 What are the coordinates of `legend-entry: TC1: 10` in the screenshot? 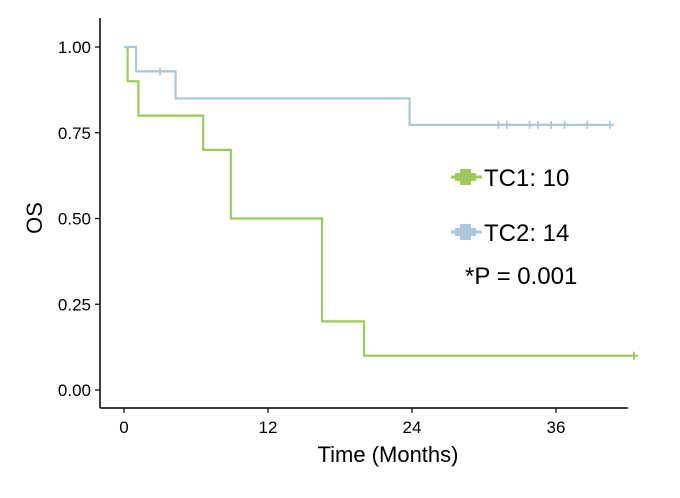 It's located at (510, 178).